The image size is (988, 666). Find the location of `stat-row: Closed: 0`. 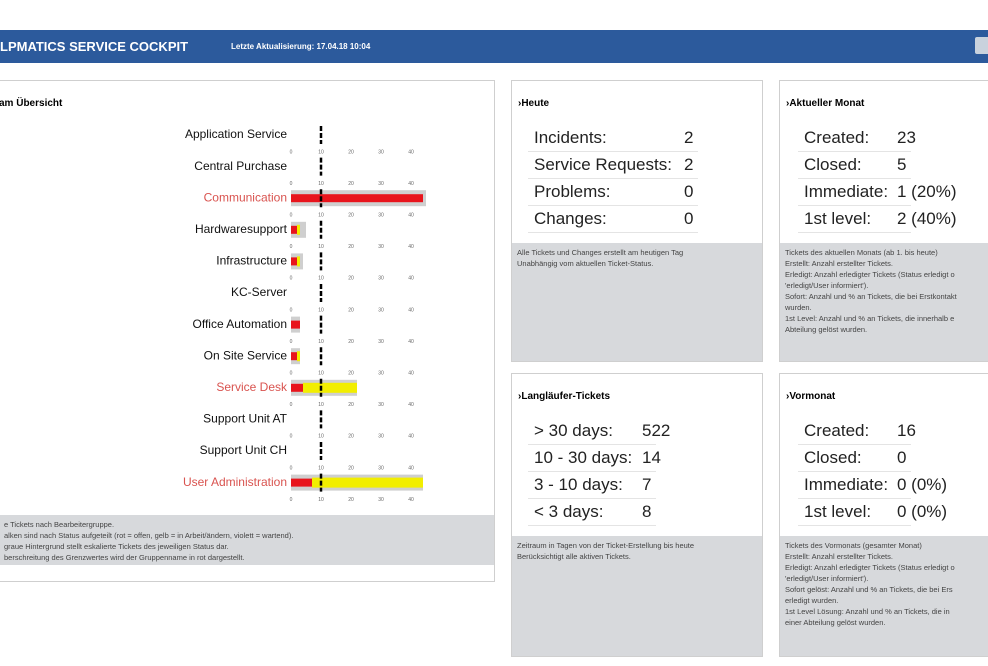

stat-row: Closed: 0 is located at coordinates (854, 458).